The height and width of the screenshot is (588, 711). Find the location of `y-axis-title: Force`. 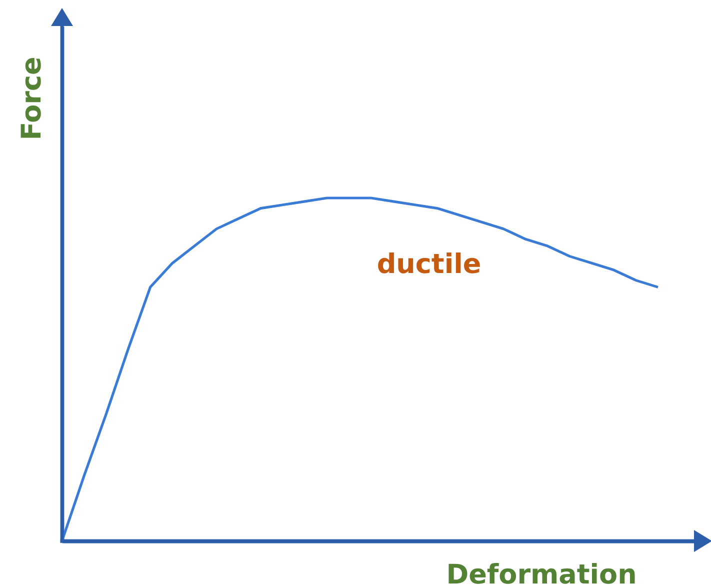

y-axis-title: Force is located at coordinates (32, 98).